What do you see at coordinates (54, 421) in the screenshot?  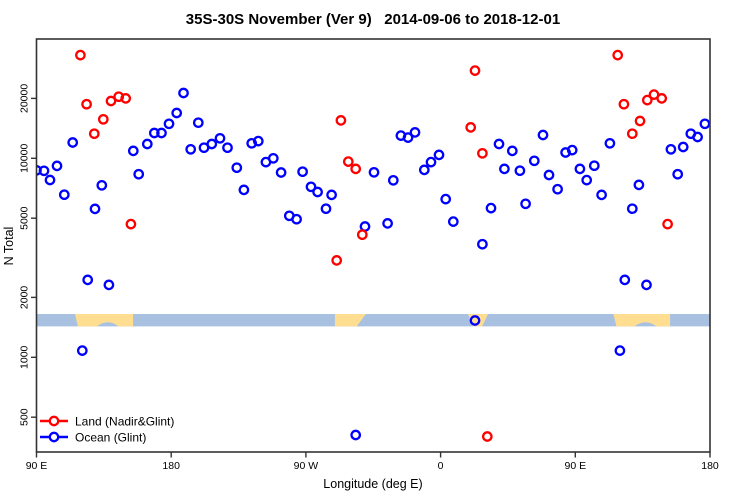 I see `legend-land-circle-icon` at bounding box center [54, 421].